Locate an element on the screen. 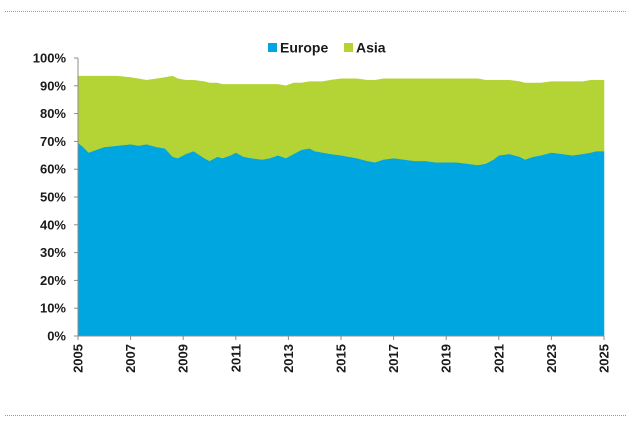 The image size is (631, 427). legend-label-europe: Europe is located at coordinates (304, 48).